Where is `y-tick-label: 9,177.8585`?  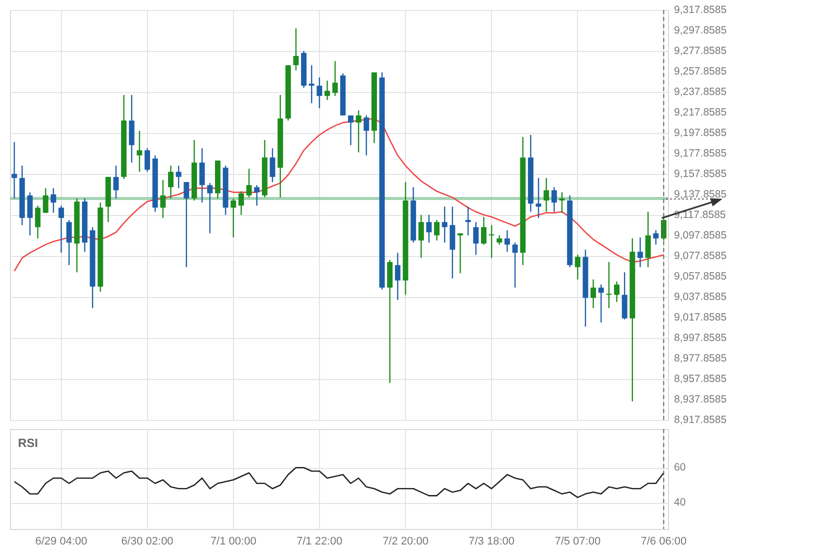 y-tick-label: 9,177.8585 is located at coordinates (700, 154).